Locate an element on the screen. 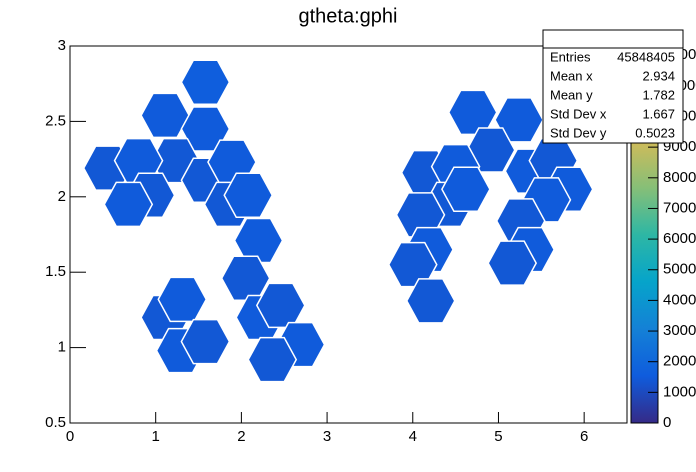 The height and width of the screenshot is (472, 696). x-tick-label: 0 is located at coordinates (70, 436).